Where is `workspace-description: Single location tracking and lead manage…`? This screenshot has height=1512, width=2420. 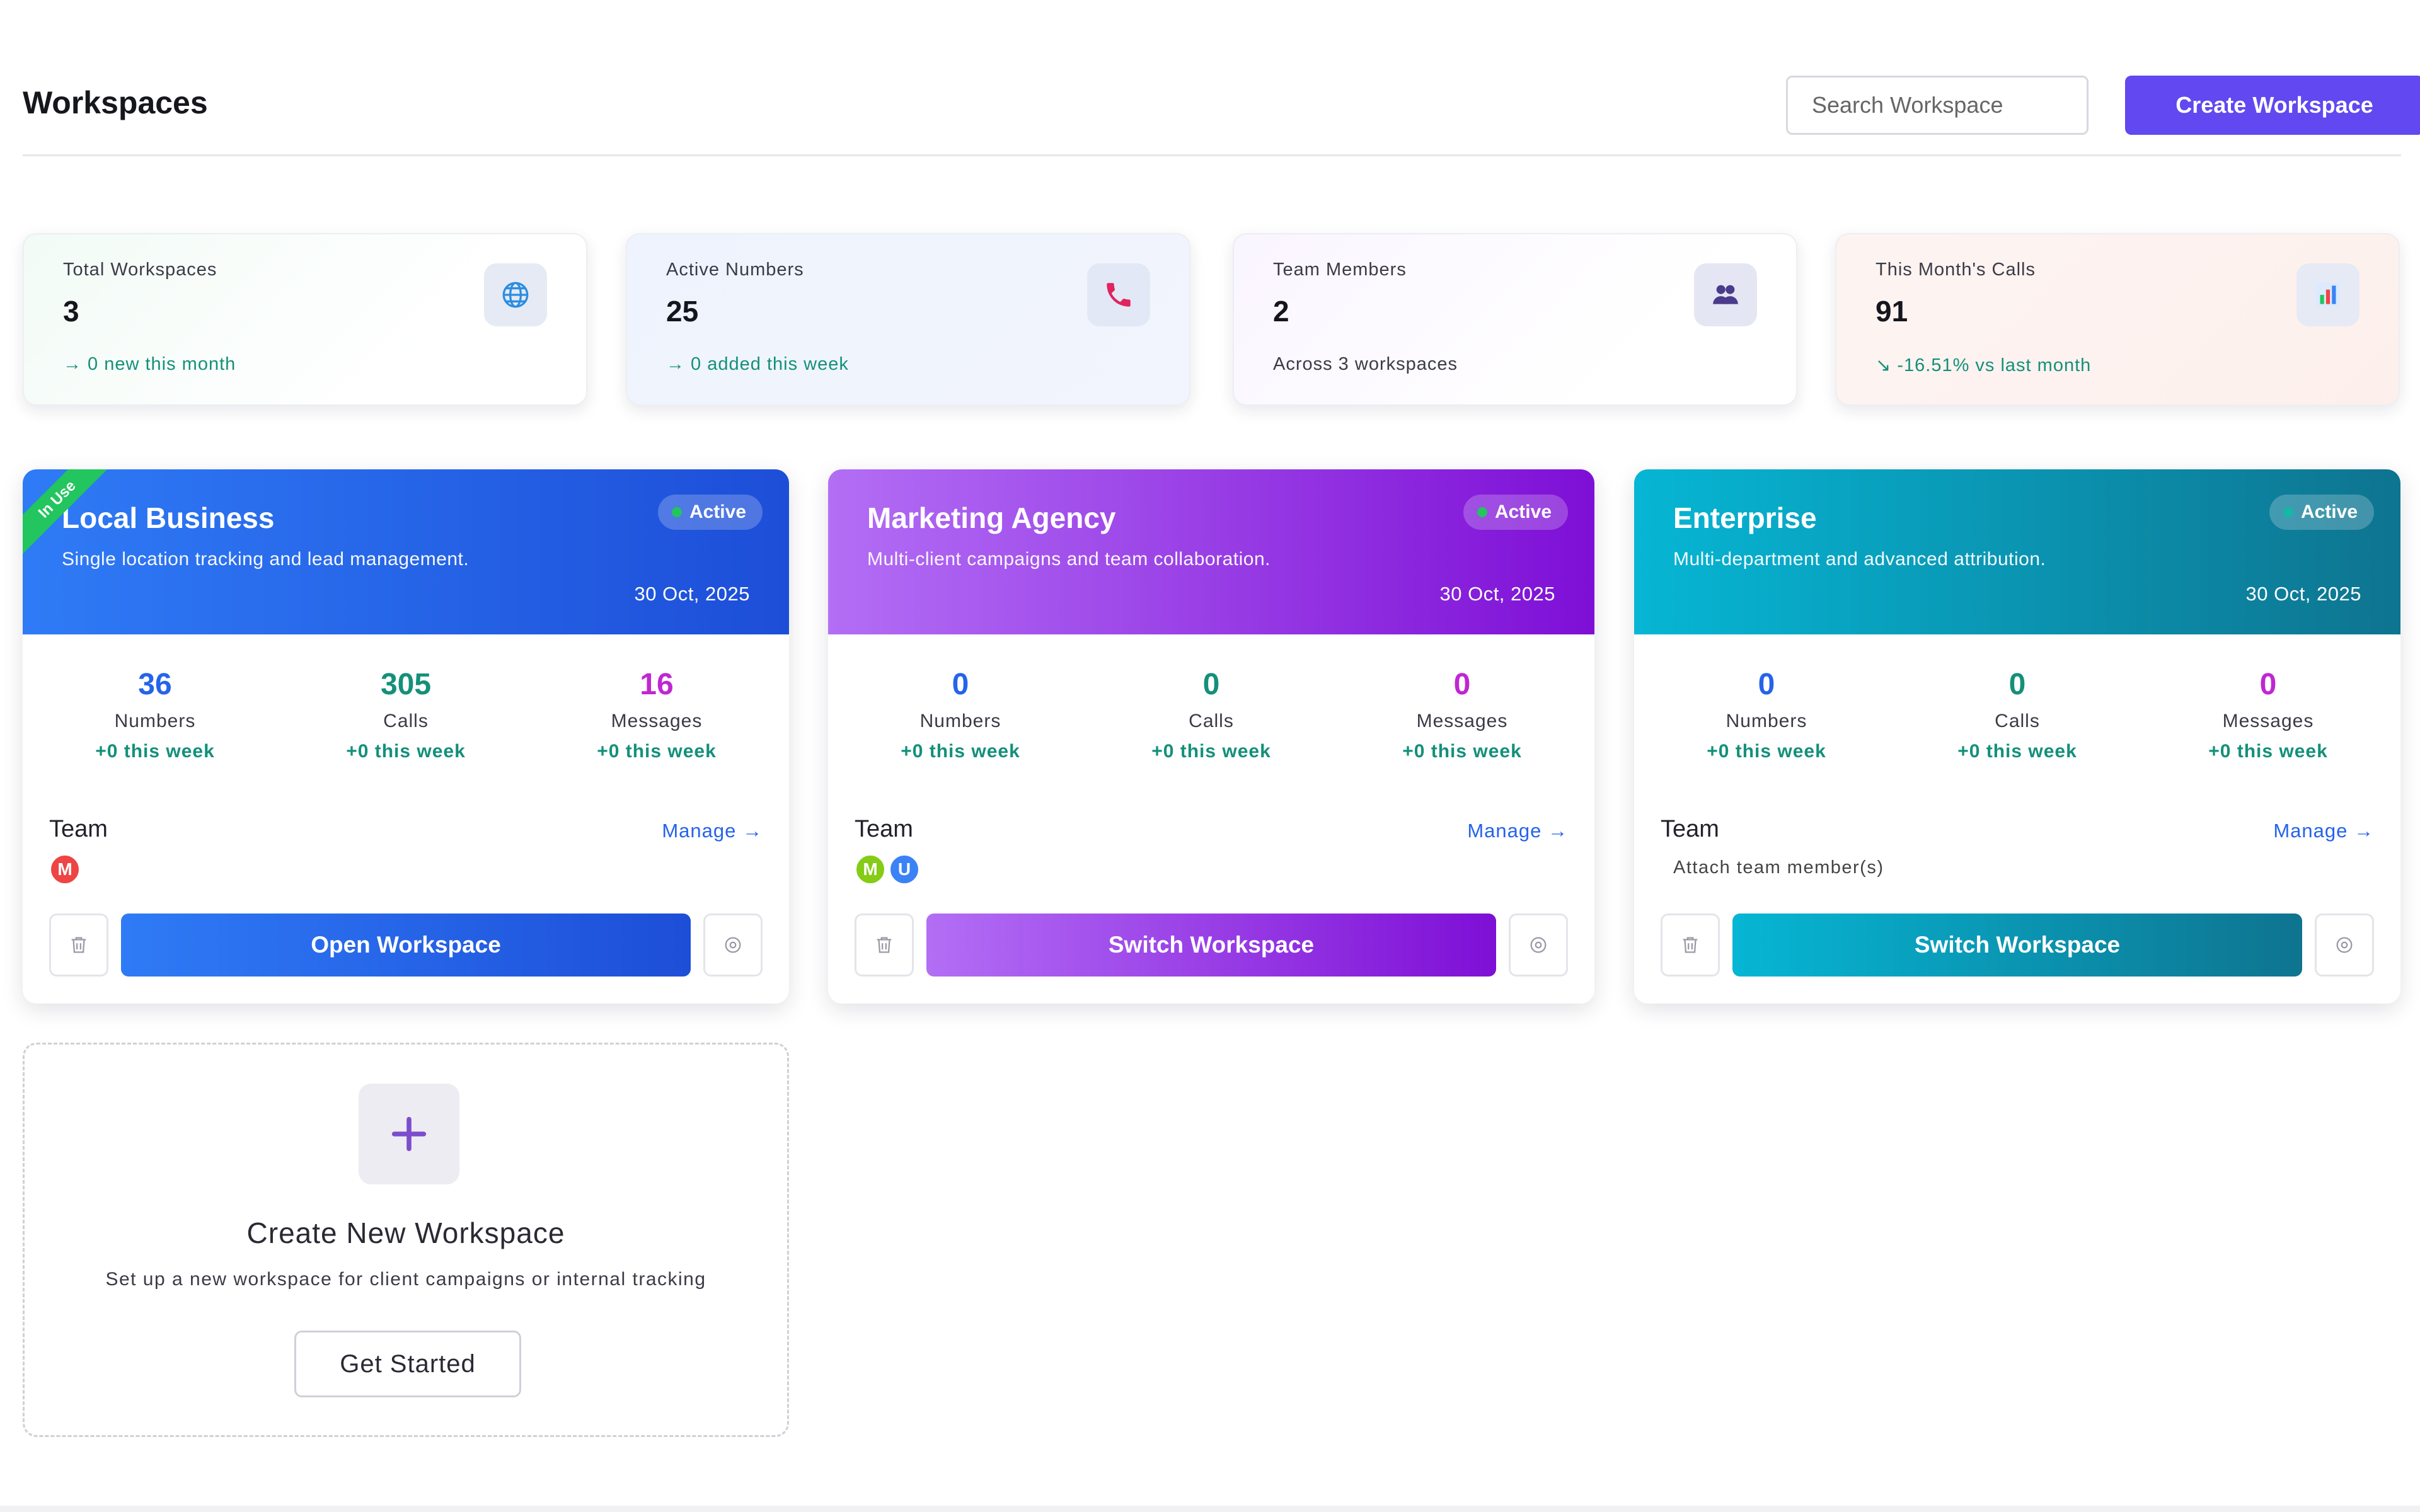 workspace-description: Single location tracking and lead manage… is located at coordinates (266, 559).